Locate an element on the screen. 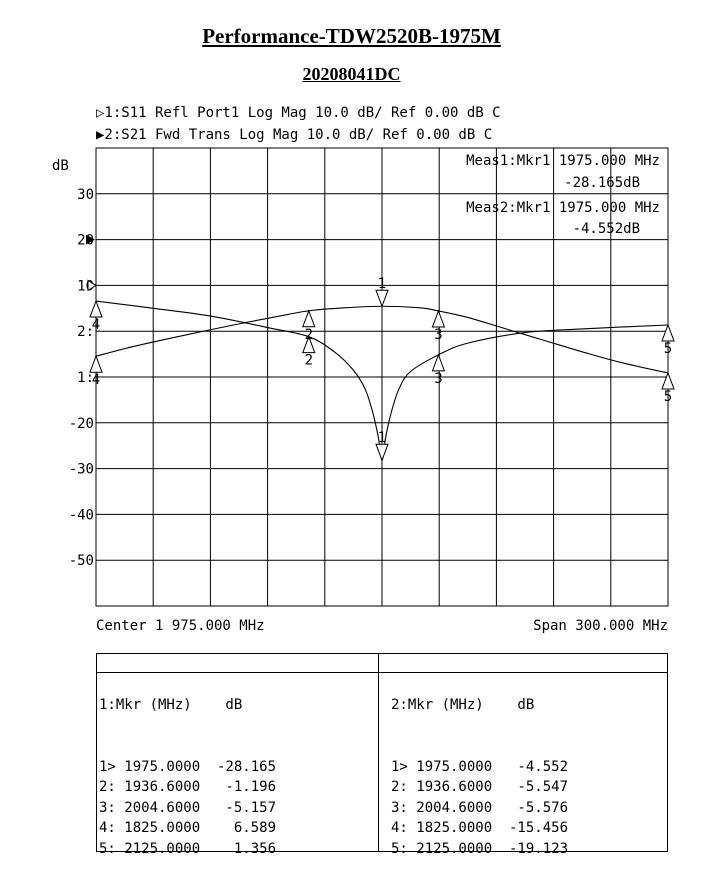 This screenshot has width=703, height=889. y-tick-label: 20 is located at coordinates (85, 241).